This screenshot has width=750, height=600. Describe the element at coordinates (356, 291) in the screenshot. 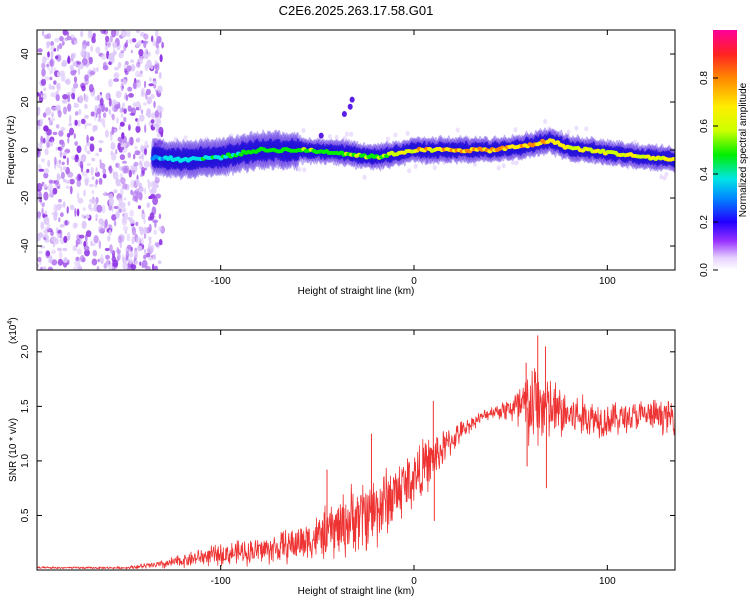

I see `spectrogram-x-label: Height of straight line (km)` at that location.